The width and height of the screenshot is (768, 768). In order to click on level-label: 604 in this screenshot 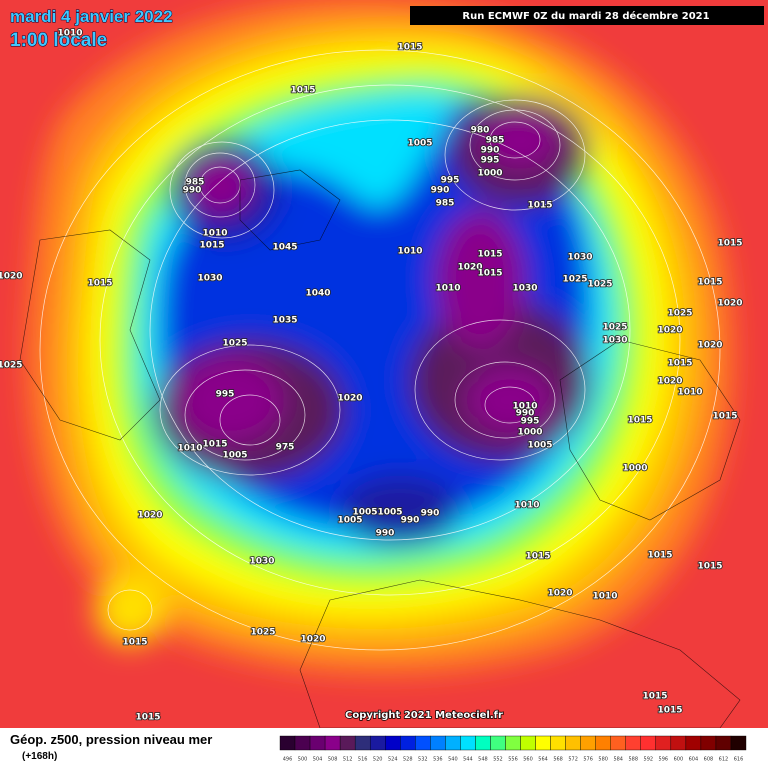, I will do `click(694, 760)`.